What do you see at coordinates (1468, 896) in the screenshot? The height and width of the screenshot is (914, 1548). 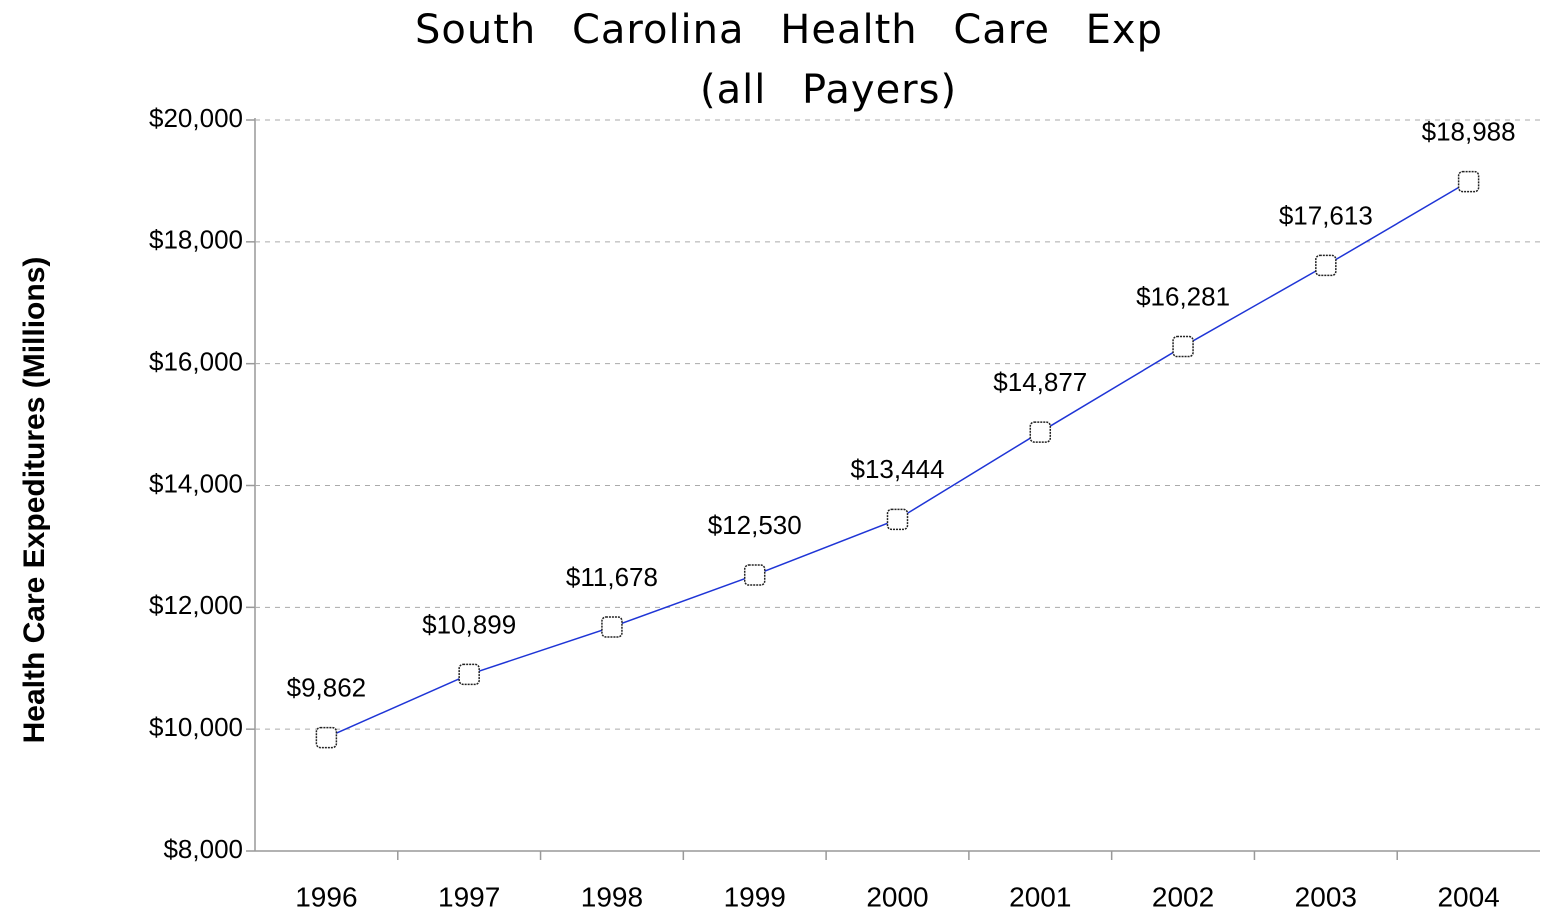 I see `x-tick-label: 2004` at bounding box center [1468, 896].